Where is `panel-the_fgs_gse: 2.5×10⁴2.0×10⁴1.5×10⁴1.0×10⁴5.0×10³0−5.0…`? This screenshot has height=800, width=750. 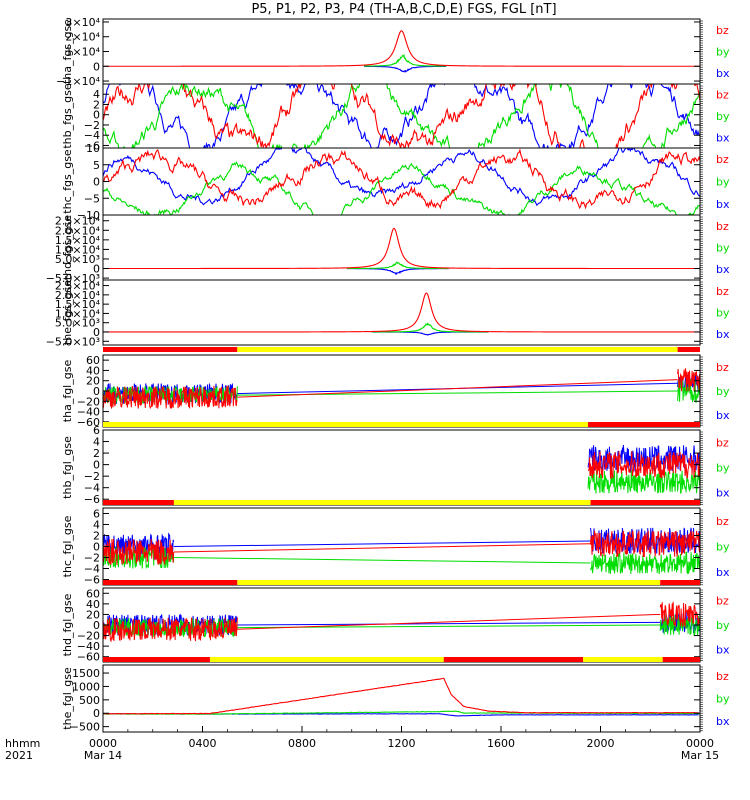
panel-the_fgs_gse: 2.5×10⁴2.0×10⁴1.5×10⁴1.0×10⁴5.0×10³0−5.0… is located at coordinates (388, 313).